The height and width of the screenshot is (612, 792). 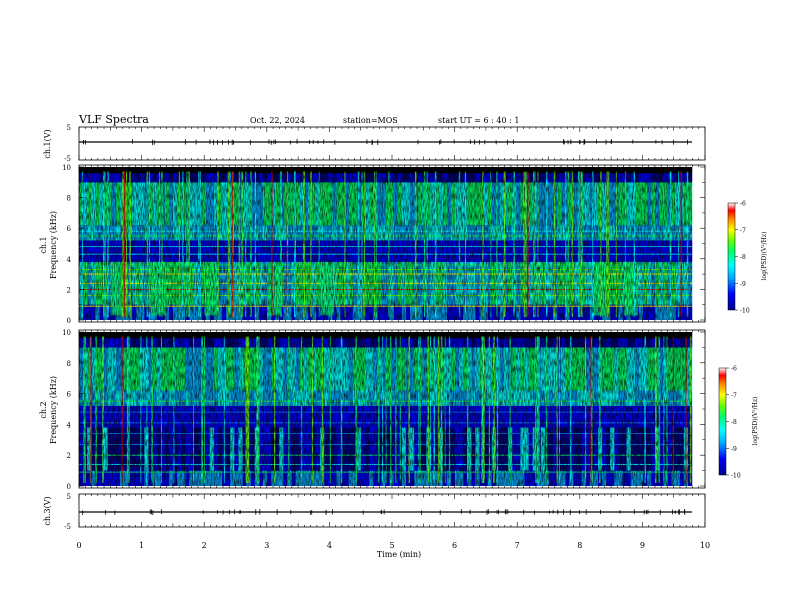 I want to click on ch2-colorbar: -6 -7 -8 -9 -10 log(PSD)(V²/Hz), so click(x=738, y=423).